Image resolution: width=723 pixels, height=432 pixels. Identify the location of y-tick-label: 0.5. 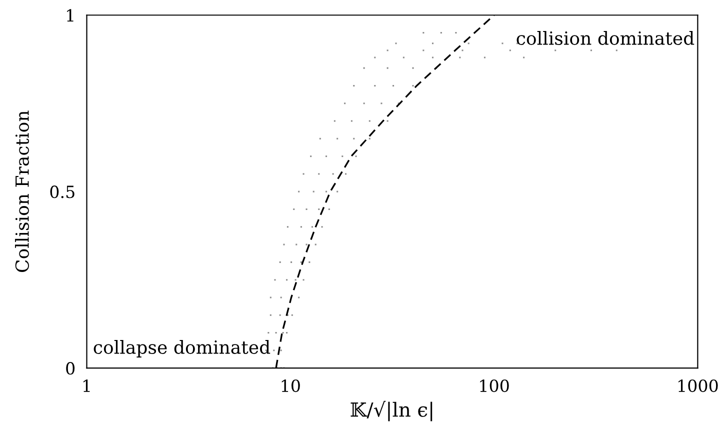
(62, 192).